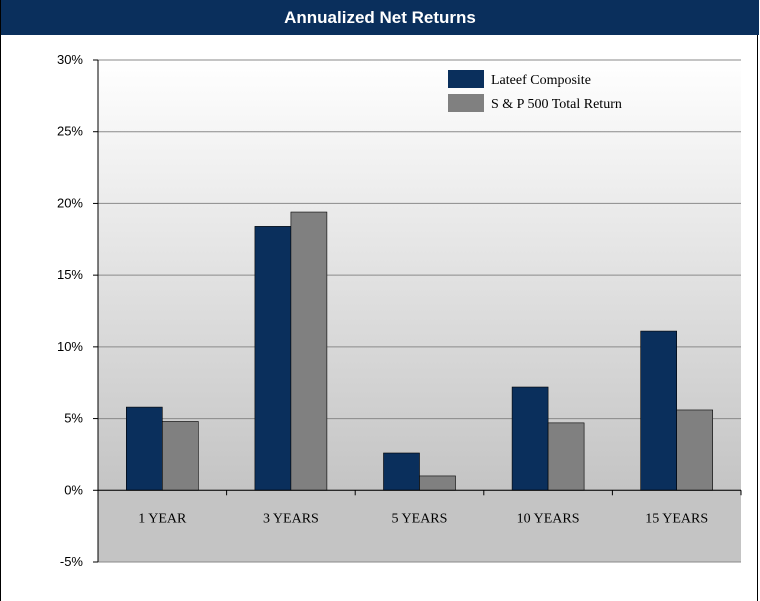 Image resolution: width=760 pixels, height=601 pixels. What do you see at coordinates (73, 418) in the screenshot?
I see `y-tick-label: 5%` at bounding box center [73, 418].